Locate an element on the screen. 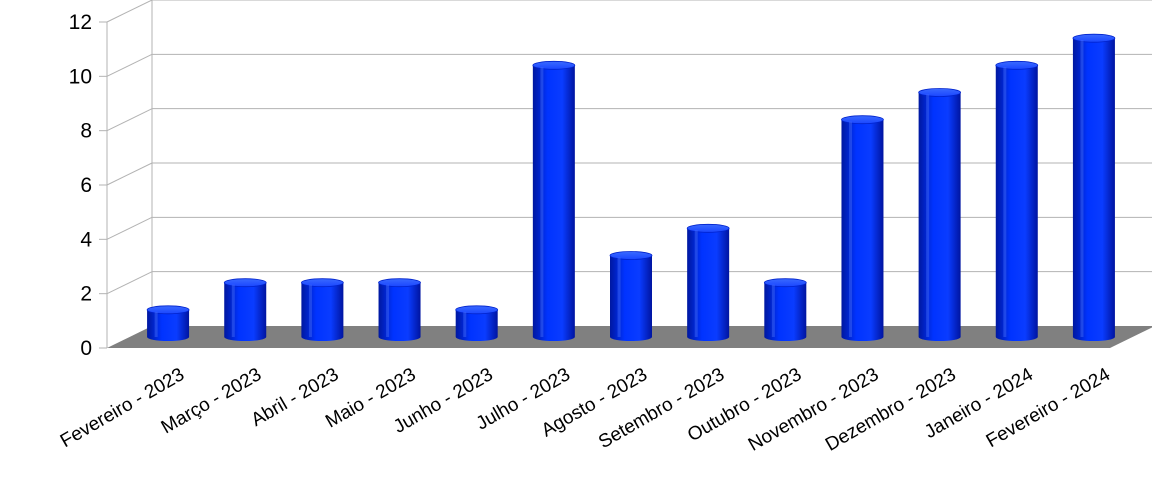 This screenshot has width=1152, height=477. y-tick-label: 8 is located at coordinates (86, 131).